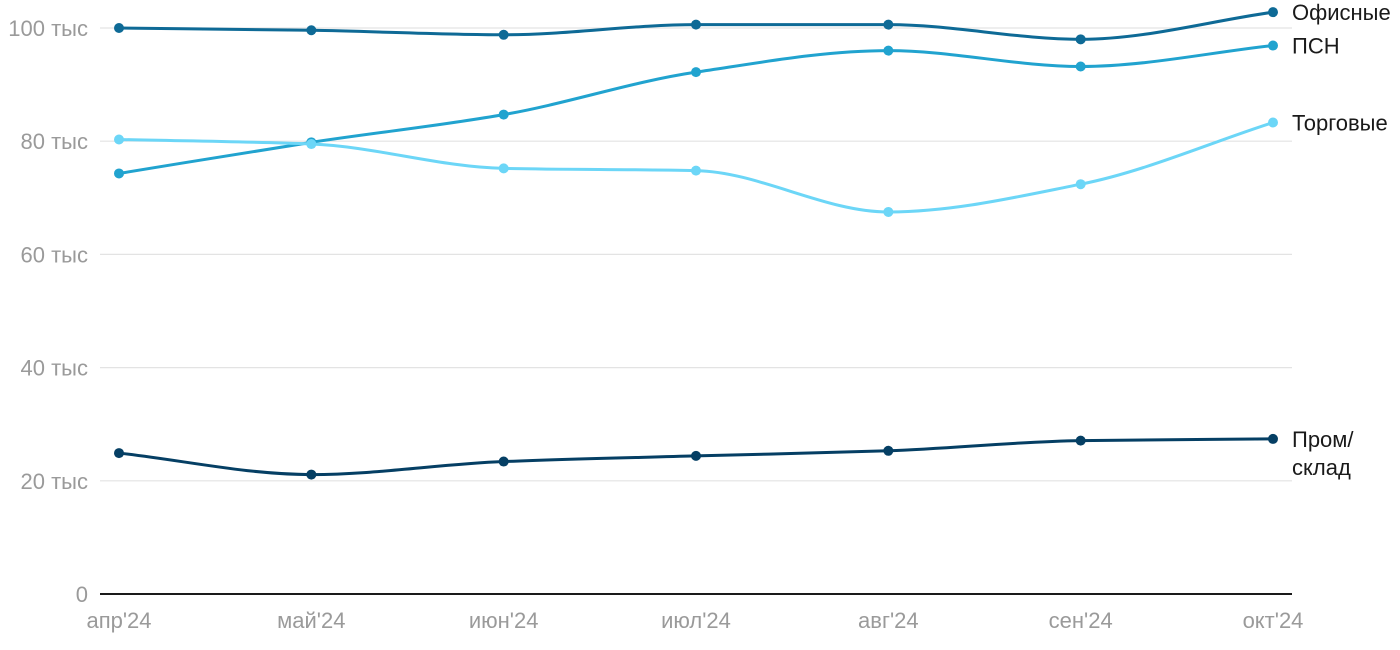  What do you see at coordinates (1316, 46) in the screenshot?
I see `series-2-label: ПСН` at bounding box center [1316, 46].